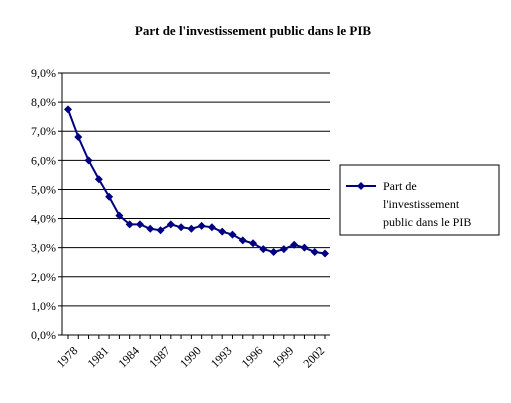  I want to click on x-tick-labels: 1978 1981 1984 1987 1990 1993 1996 1999 2002, so click(191, 357).